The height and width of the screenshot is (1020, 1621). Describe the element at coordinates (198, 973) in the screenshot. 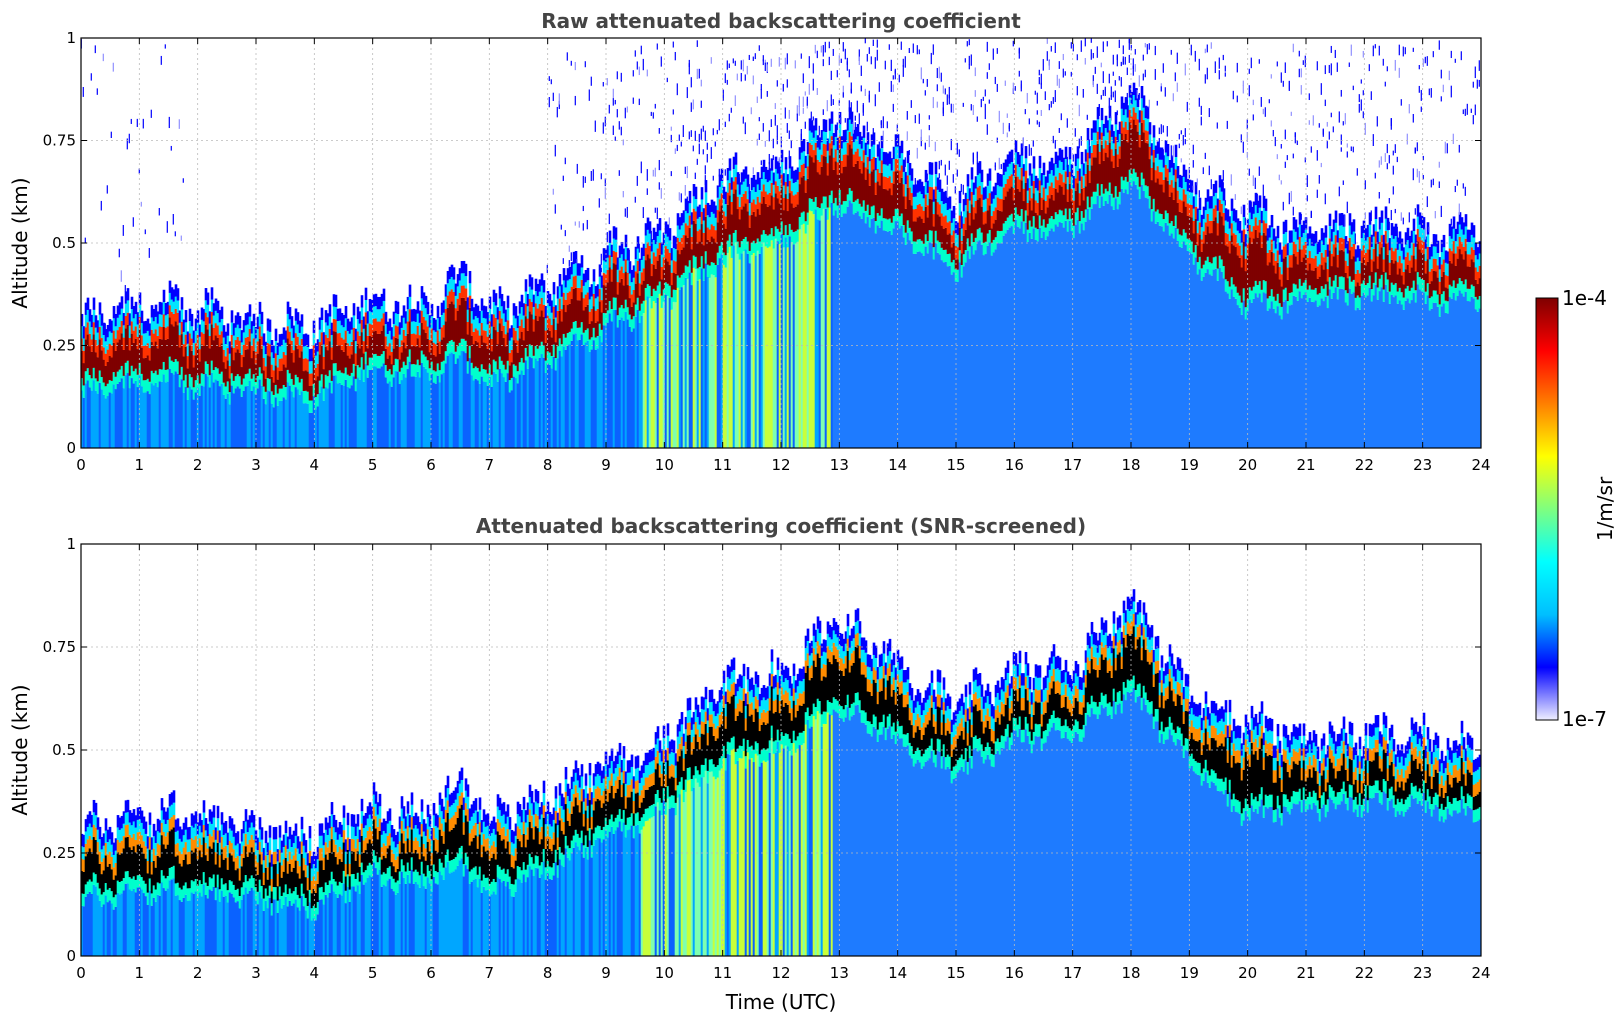

I see `x-tick-label: 2` at that location.